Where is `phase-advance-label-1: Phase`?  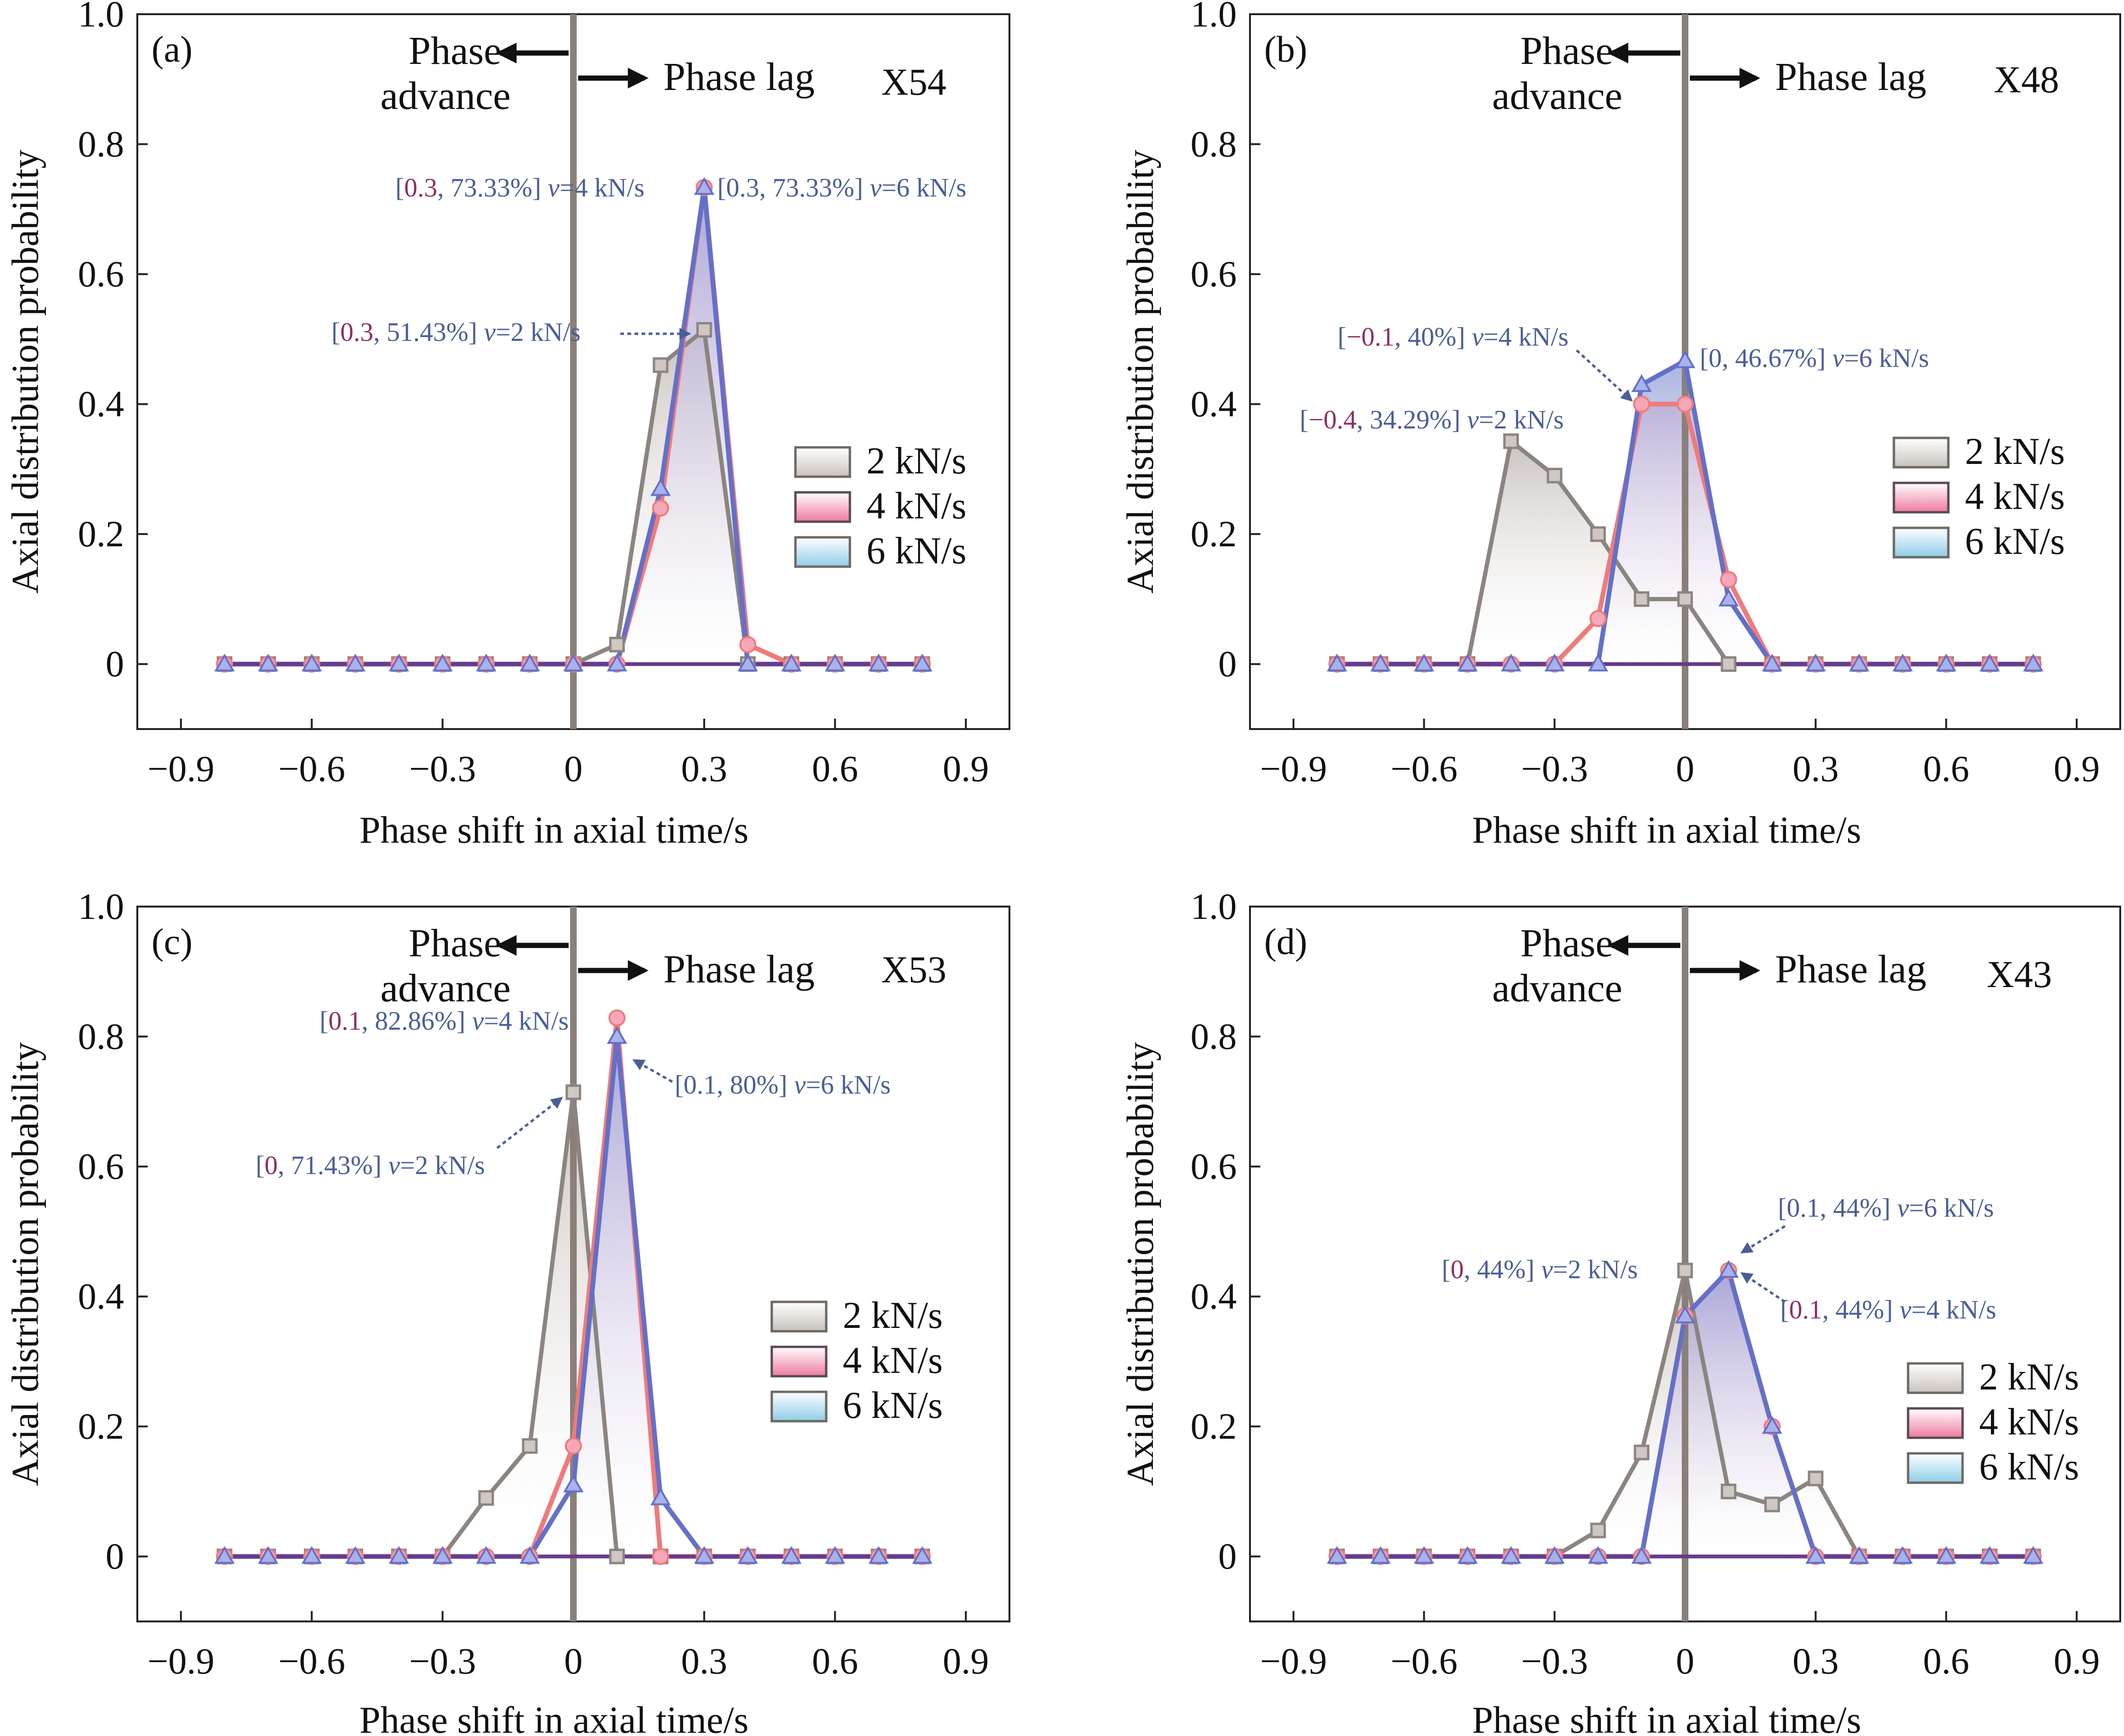
phase-advance-label-1: Phase is located at coordinates (455, 943).